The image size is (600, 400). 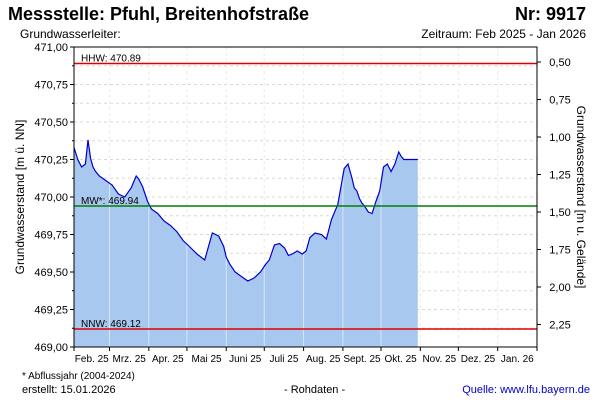 I want to click on x-tick-label: Feb. 25, so click(x=92, y=359).